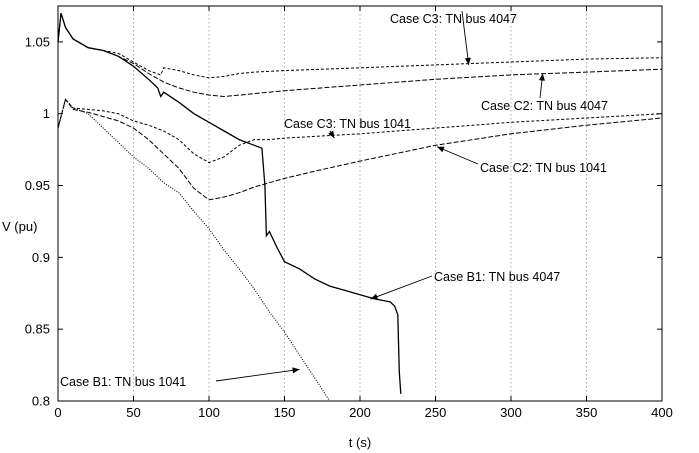 The width and height of the screenshot is (699, 453). I want to click on x-tick-label: 300, so click(511, 412).